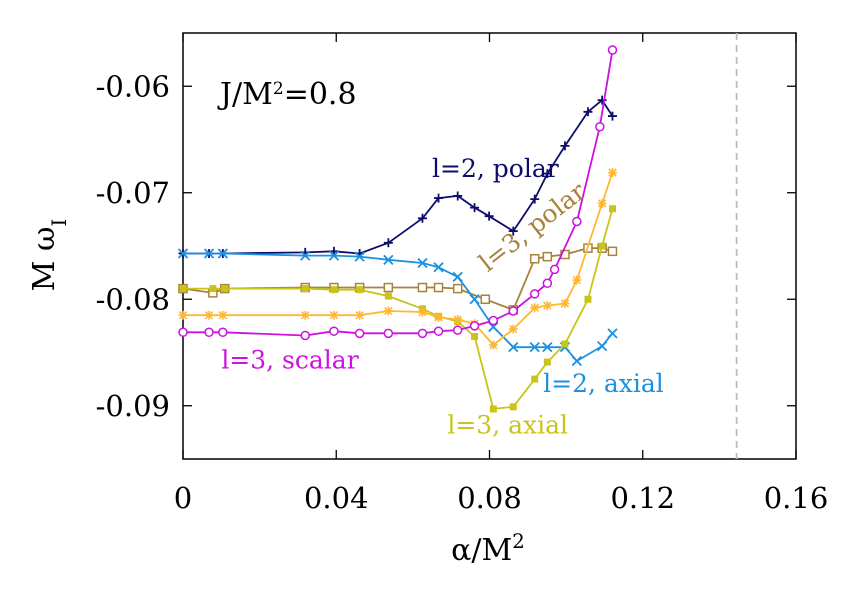 The width and height of the screenshot is (856, 599). What do you see at coordinates (183, 498) in the screenshot?
I see `x-tick-label: 0` at bounding box center [183, 498].